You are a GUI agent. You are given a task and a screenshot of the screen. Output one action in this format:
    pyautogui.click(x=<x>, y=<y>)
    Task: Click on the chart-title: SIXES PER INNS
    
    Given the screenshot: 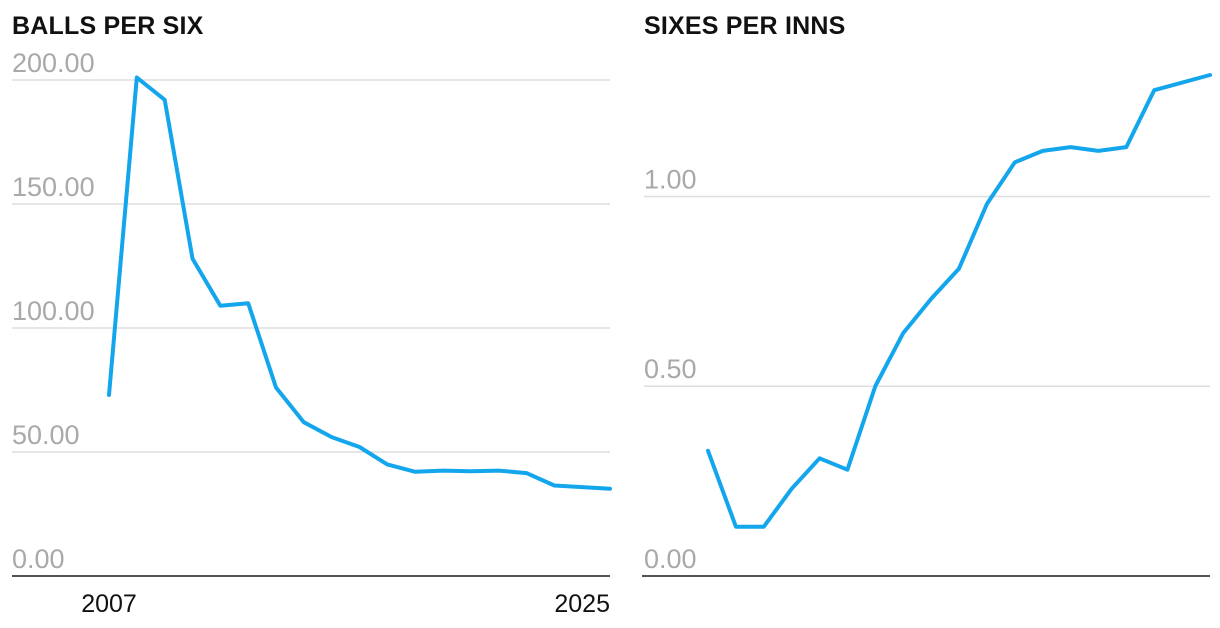 What is the action you would take?
    pyautogui.click(x=745, y=26)
    